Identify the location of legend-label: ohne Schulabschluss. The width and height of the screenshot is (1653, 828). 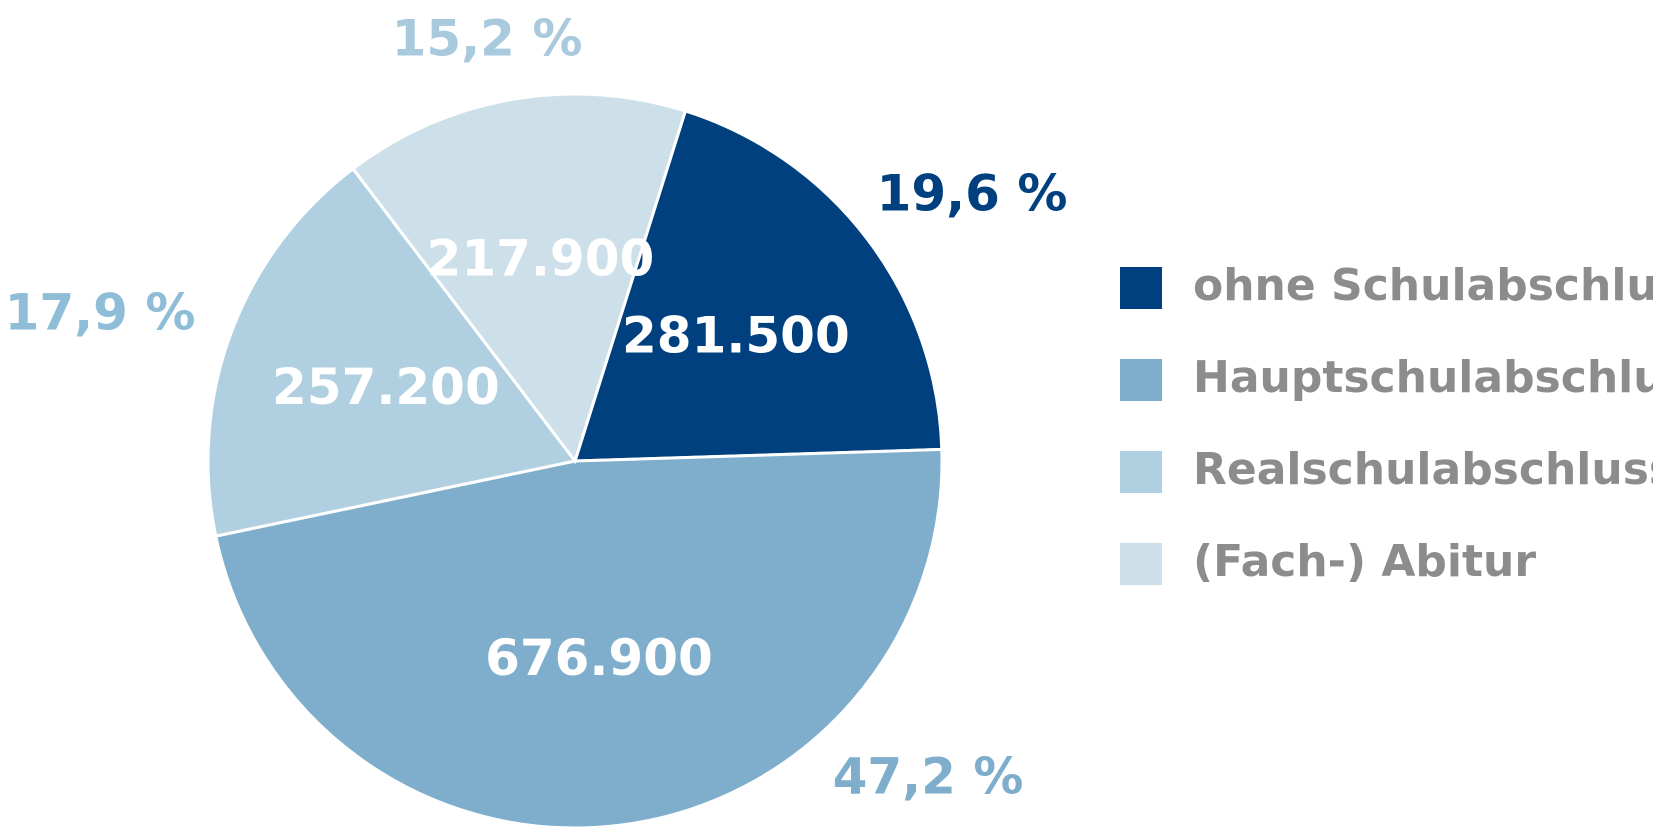
(1423, 285).